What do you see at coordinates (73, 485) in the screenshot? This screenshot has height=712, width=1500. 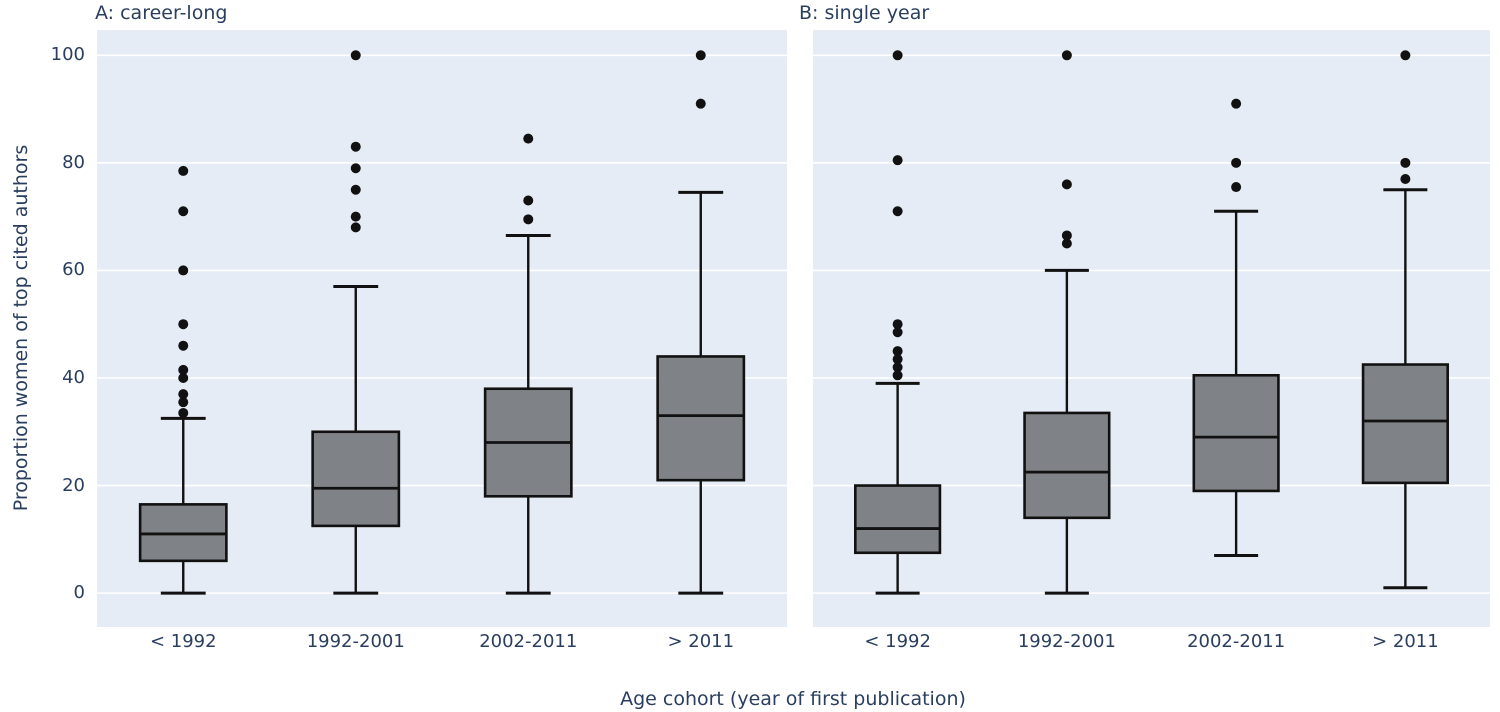 I see `y-tick-label: 20` at bounding box center [73, 485].